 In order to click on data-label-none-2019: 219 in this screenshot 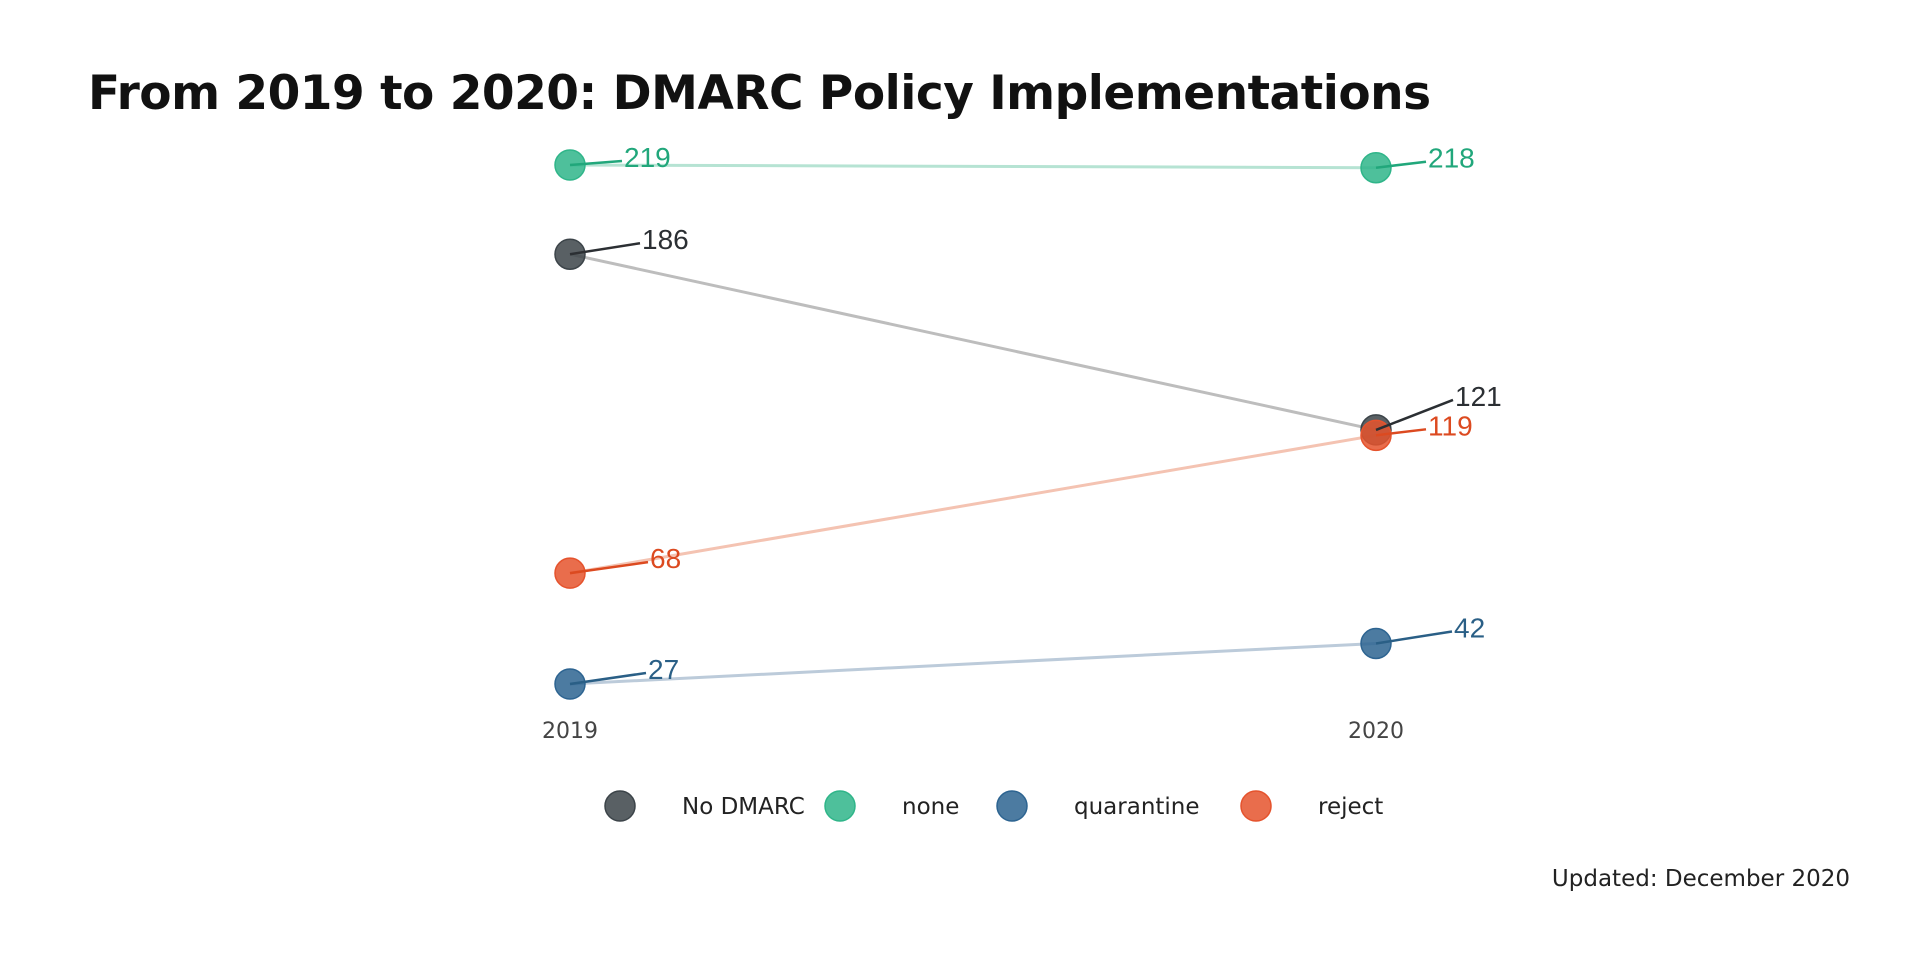, I will do `click(647, 157)`.